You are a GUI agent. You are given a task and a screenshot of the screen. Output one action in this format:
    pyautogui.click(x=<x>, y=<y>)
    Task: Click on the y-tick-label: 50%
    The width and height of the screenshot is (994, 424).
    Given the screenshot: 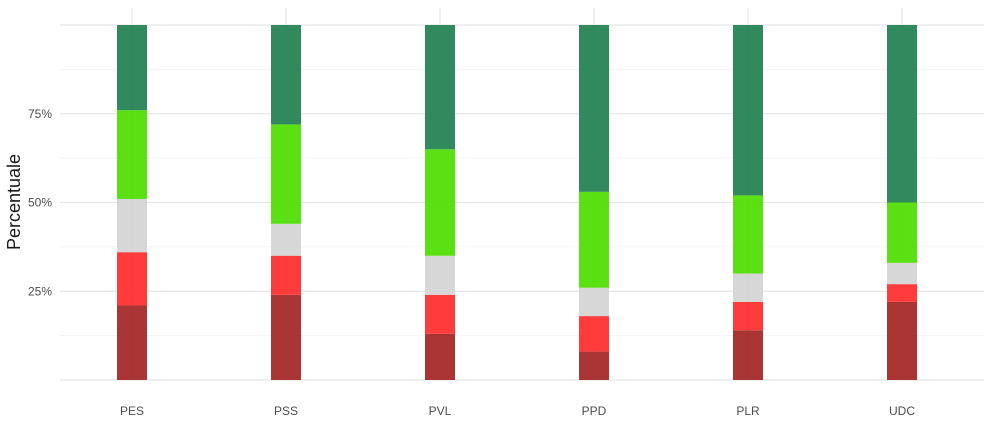 What is the action you would take?
    pyautogui.click(x=40, y=203)
    